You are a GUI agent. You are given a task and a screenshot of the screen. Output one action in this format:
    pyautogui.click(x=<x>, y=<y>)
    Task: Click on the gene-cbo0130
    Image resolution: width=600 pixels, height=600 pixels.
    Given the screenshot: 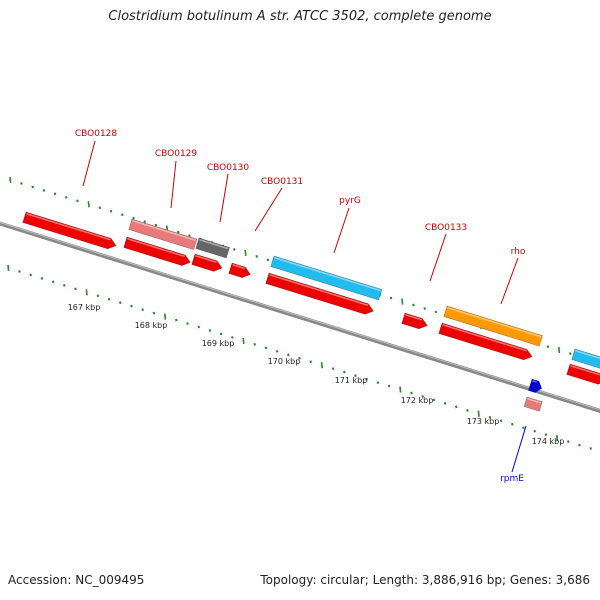 What is the action you would take?
    pyautogui.click(x=212, y=248)
    